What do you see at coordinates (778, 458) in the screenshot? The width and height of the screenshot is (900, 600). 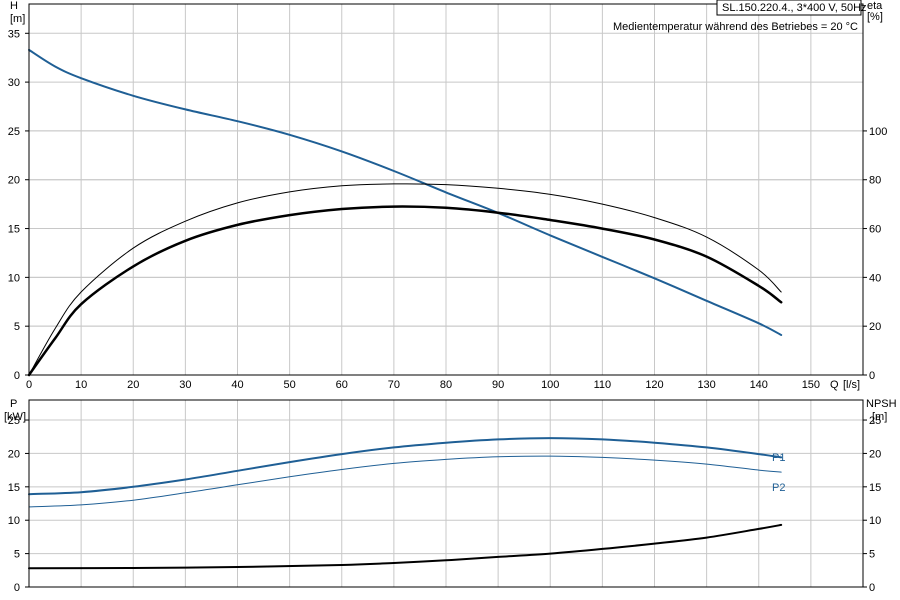 I see `series-label-p1: P1` at bounding box center [778, 458].